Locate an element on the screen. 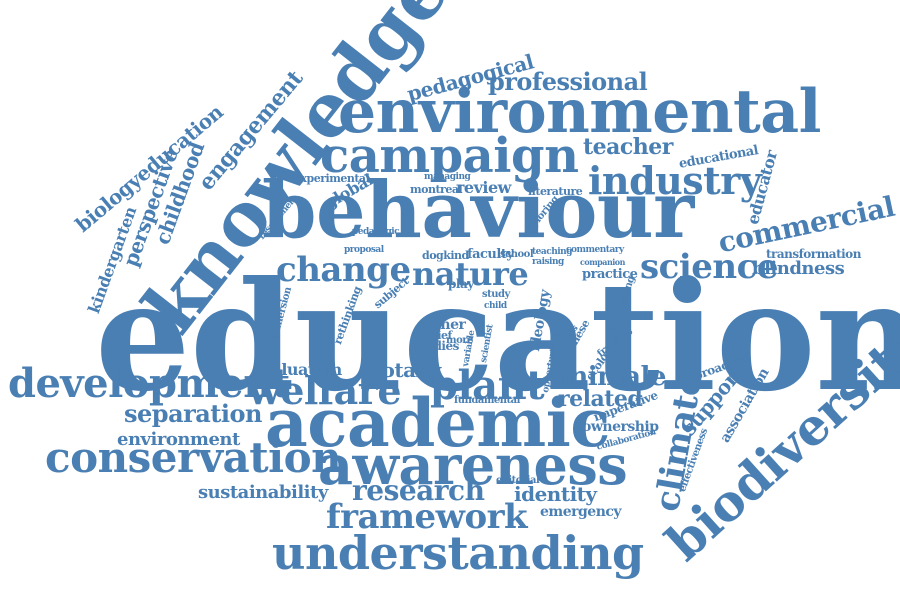 This screenshot has width=900, height=589. word-professional: professional is located at coordinates (568, 81).